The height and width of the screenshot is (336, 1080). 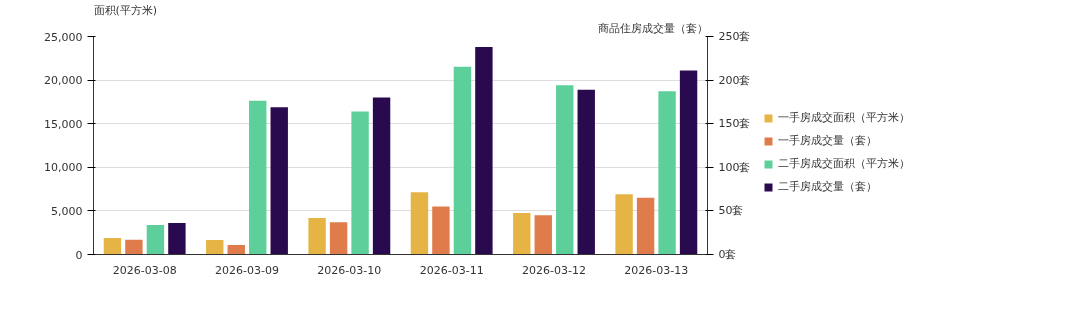 What do you see at coordinates (125, 10) in the screenshot?
I see `y-axis-title: 面积(平方米)` at bounding box center [125, 10].